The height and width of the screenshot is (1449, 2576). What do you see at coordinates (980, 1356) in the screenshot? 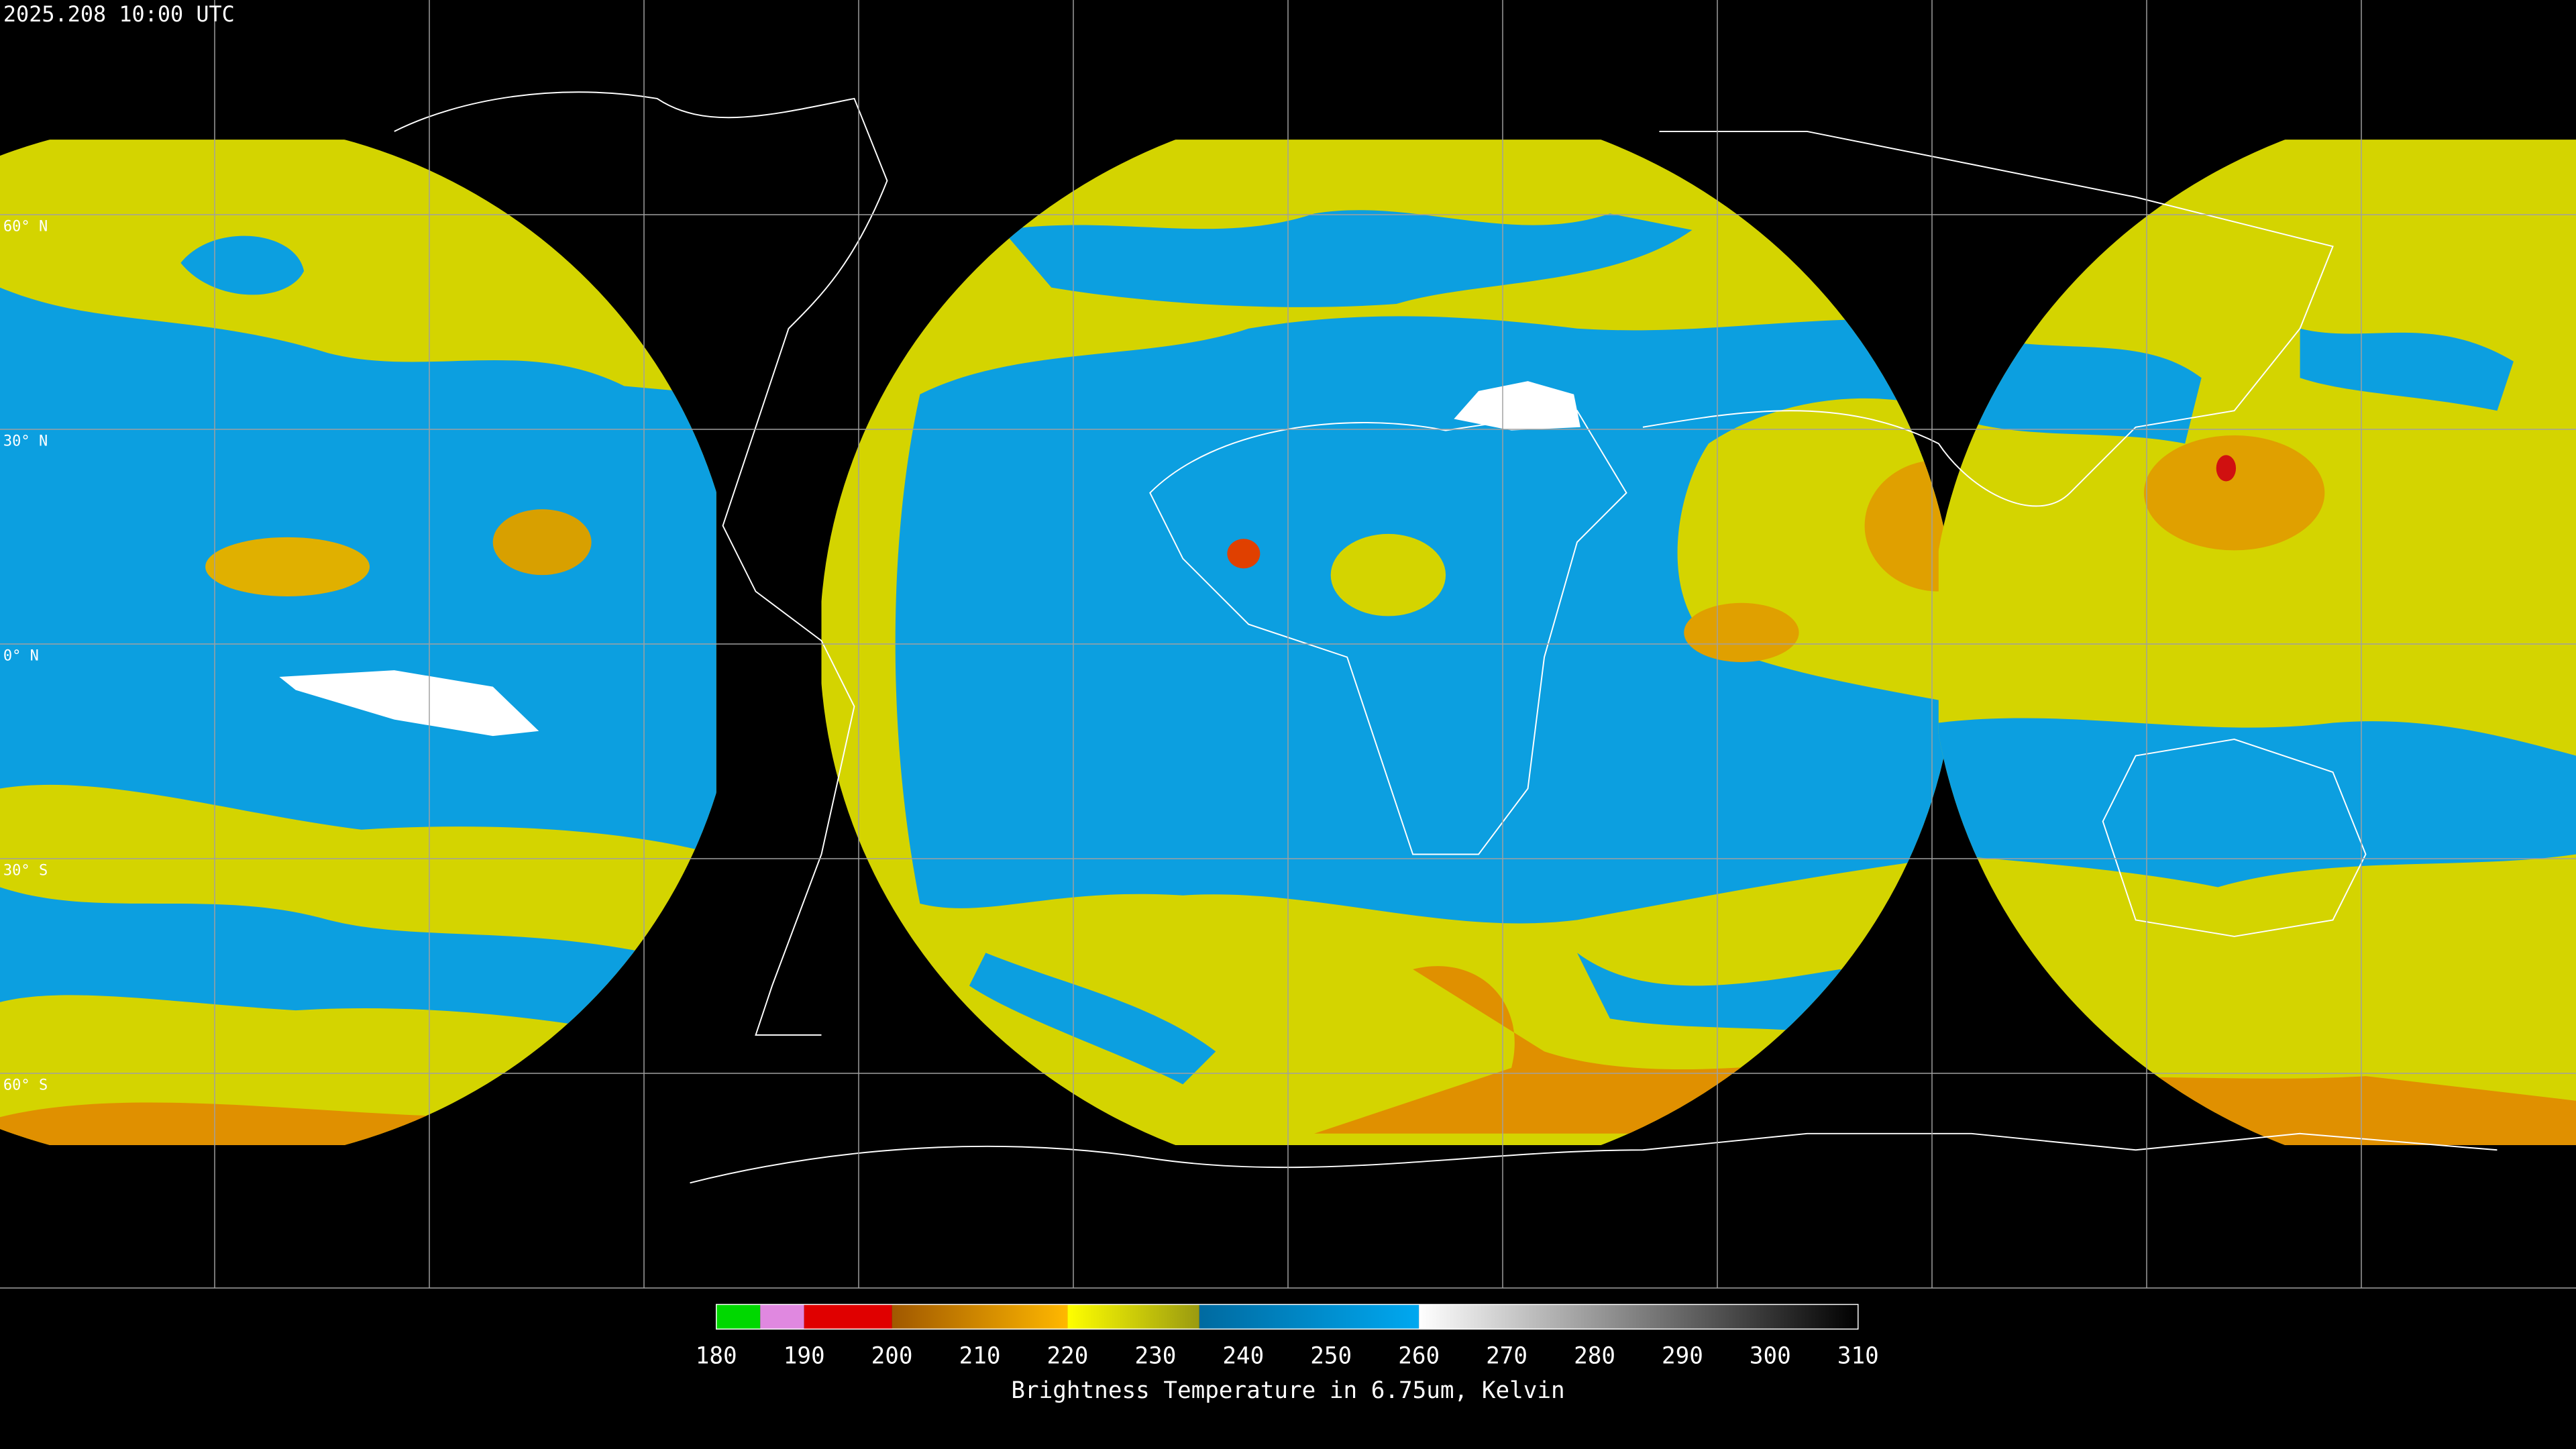
I see `colorbar-tick-label: 210` at bounding box center [980, 1356].